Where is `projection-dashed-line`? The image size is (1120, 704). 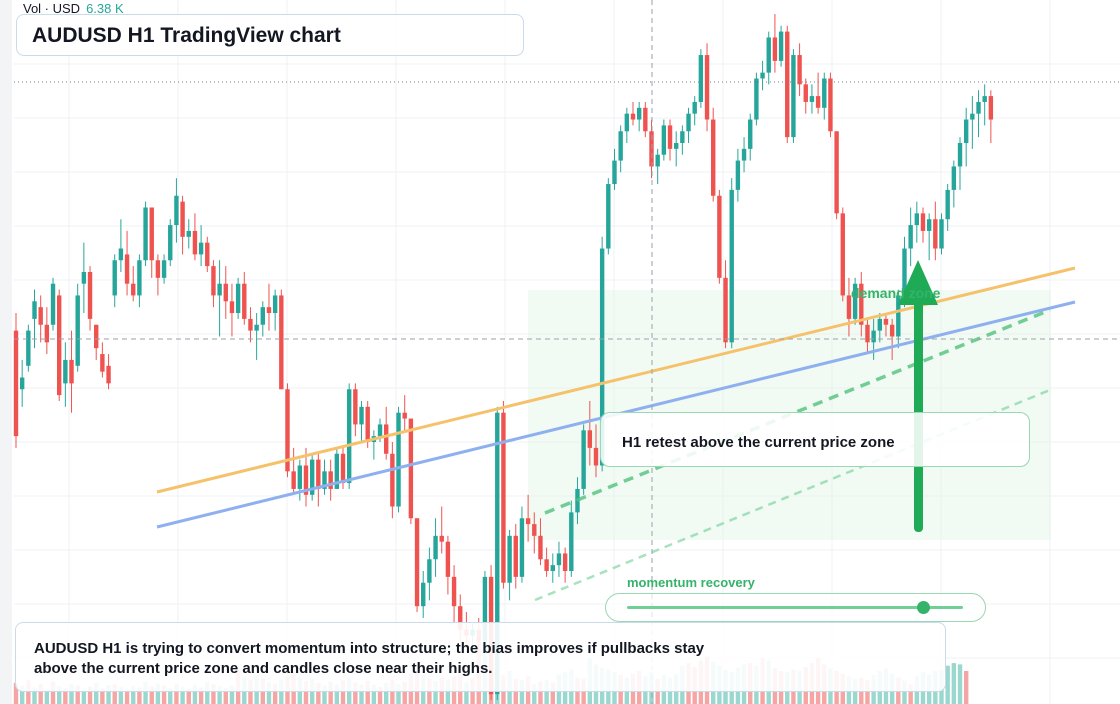
projection-dashed-line is located at coordinates (797, 411).